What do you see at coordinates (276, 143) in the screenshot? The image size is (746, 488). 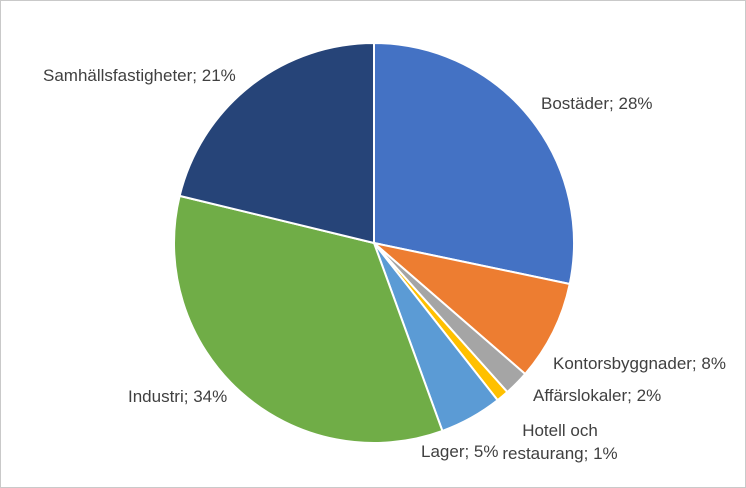 I see `pie-slice-samhallsfastigheter` at bounding box center [276, 143].